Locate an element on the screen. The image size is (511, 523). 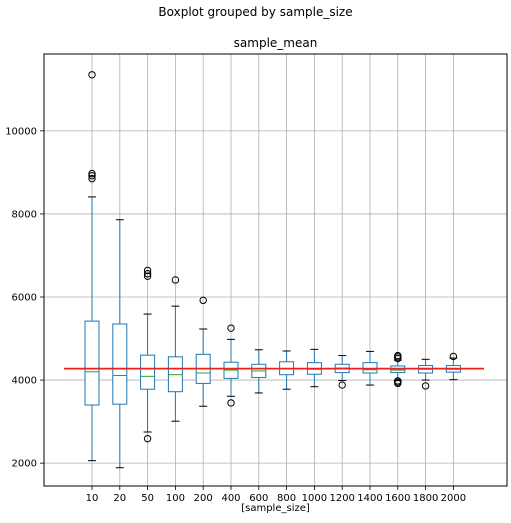
y-tick-label: 4000 is located at coordinates (24, 381).